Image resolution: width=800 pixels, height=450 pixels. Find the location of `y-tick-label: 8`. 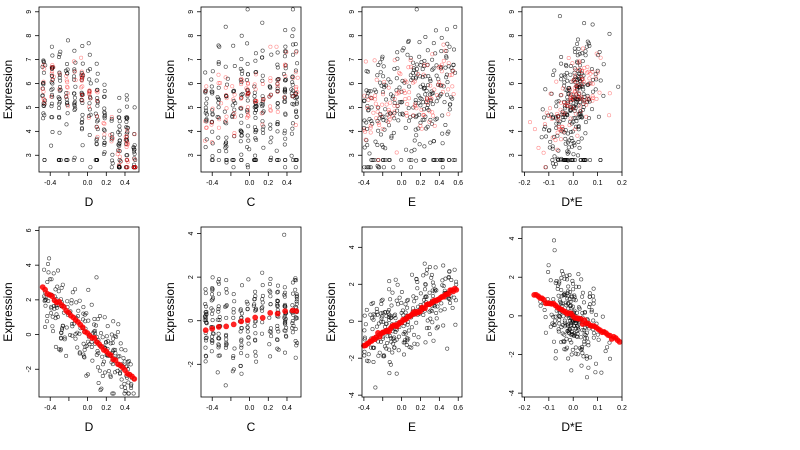

y-tick-label: 8 is located at coordinates (512, 36).